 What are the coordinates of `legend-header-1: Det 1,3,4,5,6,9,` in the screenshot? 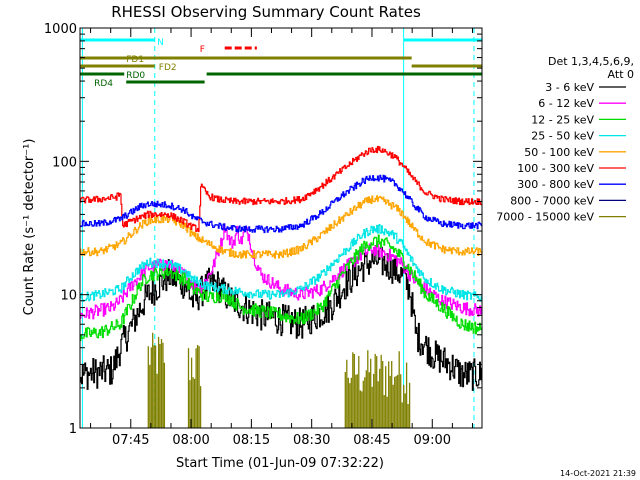 It's located at (591, 61).